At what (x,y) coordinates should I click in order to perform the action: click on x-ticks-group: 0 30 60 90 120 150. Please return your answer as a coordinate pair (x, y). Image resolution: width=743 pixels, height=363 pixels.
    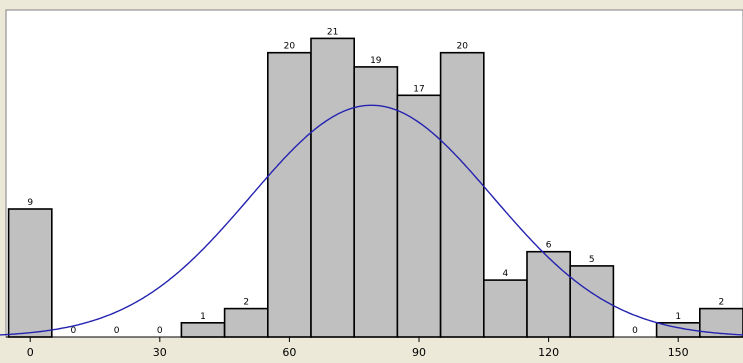
    Looking at the image, I should click on (358, 348).